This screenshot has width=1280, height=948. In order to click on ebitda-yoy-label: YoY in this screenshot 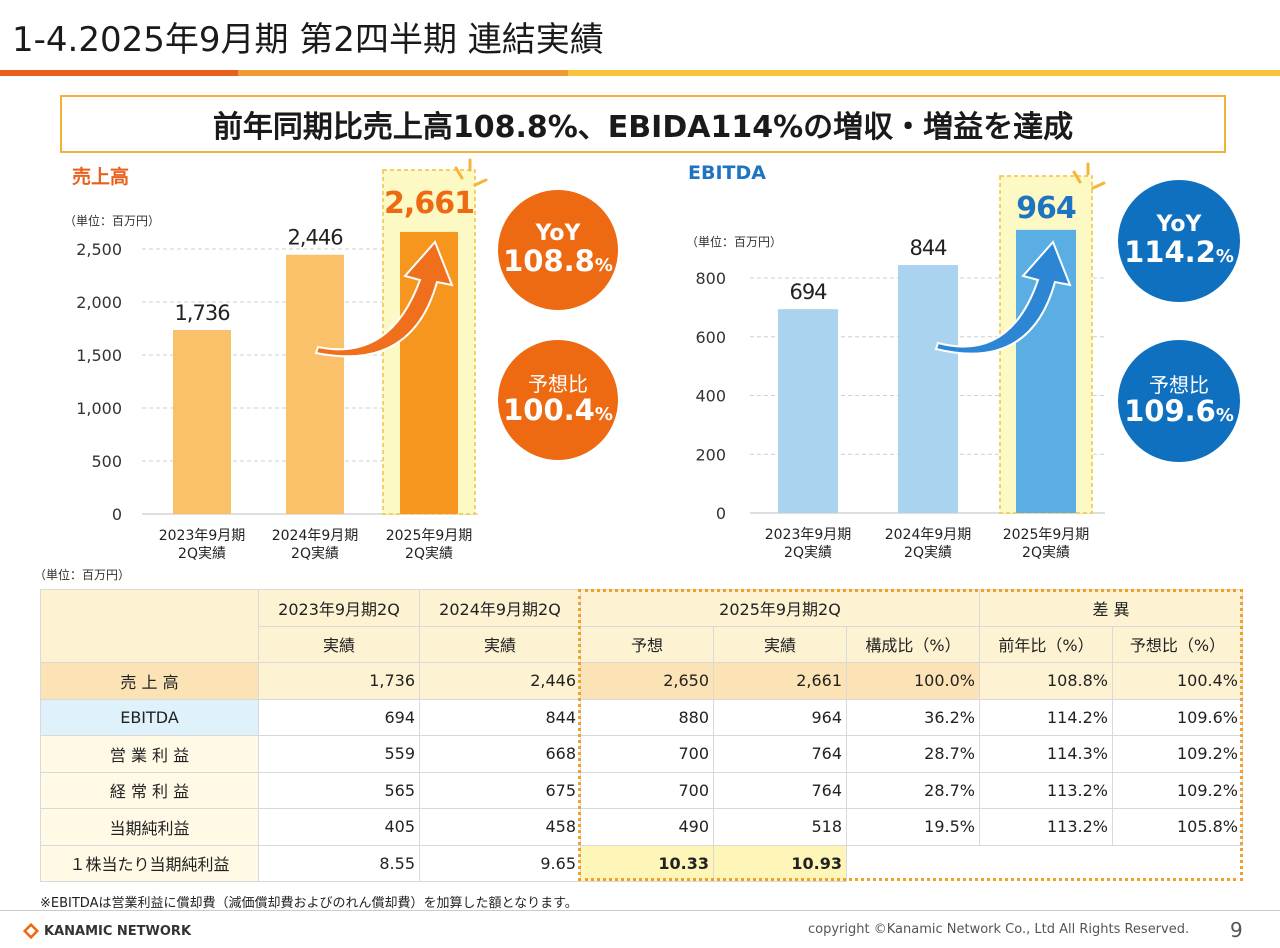, I will do `click(1179, 224)`.